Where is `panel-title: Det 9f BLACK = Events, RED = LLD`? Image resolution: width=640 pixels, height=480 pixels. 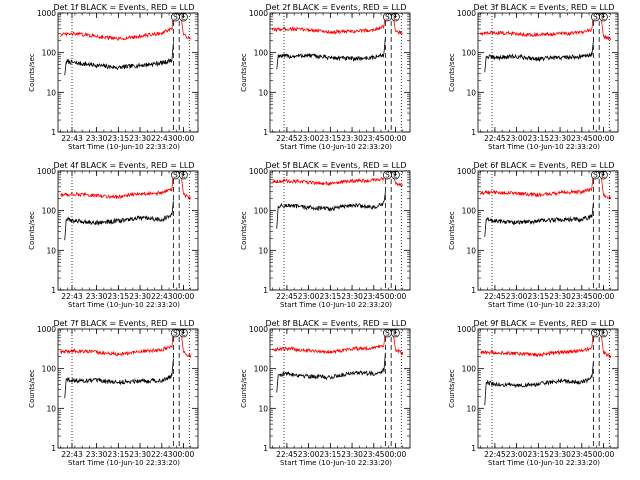 panel-title: Det 9f BLACK = Events, RED = LLD is located at coordinates (543, 323).